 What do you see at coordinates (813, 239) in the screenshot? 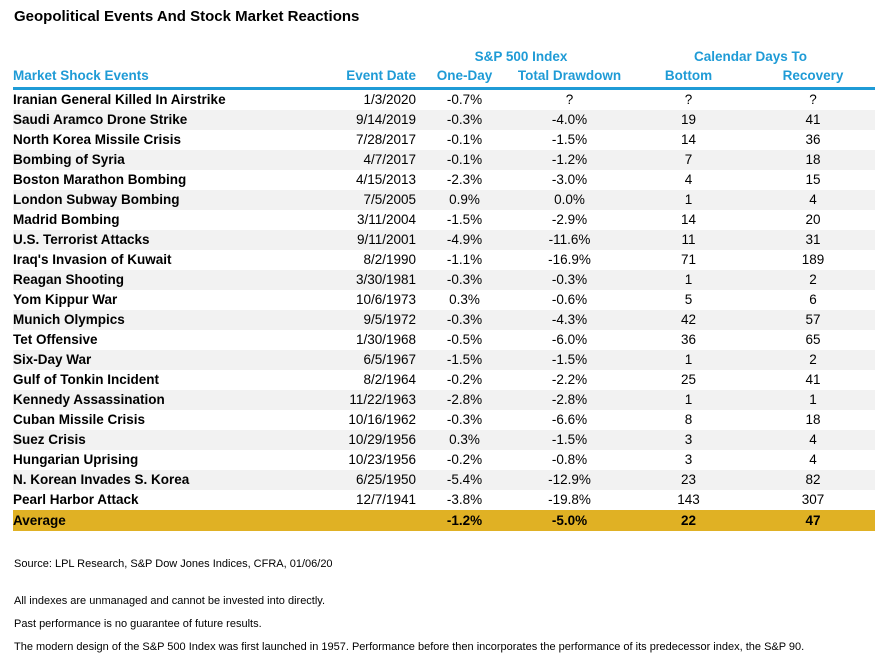
I see `recovery-cell: 31` at bounding box center [813, 239].